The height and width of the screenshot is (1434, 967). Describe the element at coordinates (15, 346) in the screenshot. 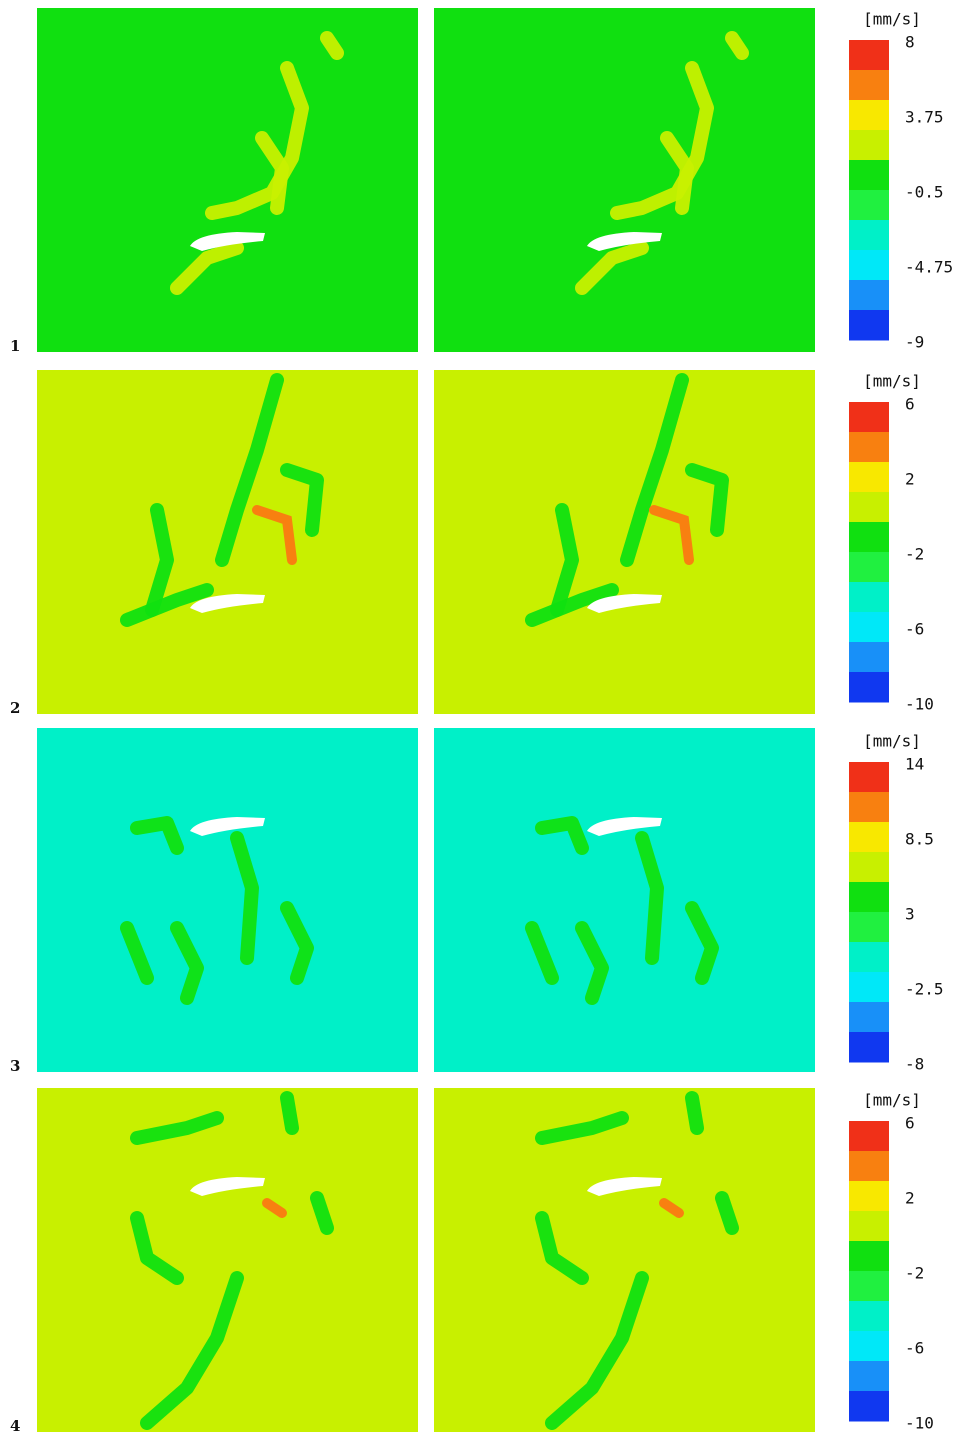

I see `row-label: 1` at that location.